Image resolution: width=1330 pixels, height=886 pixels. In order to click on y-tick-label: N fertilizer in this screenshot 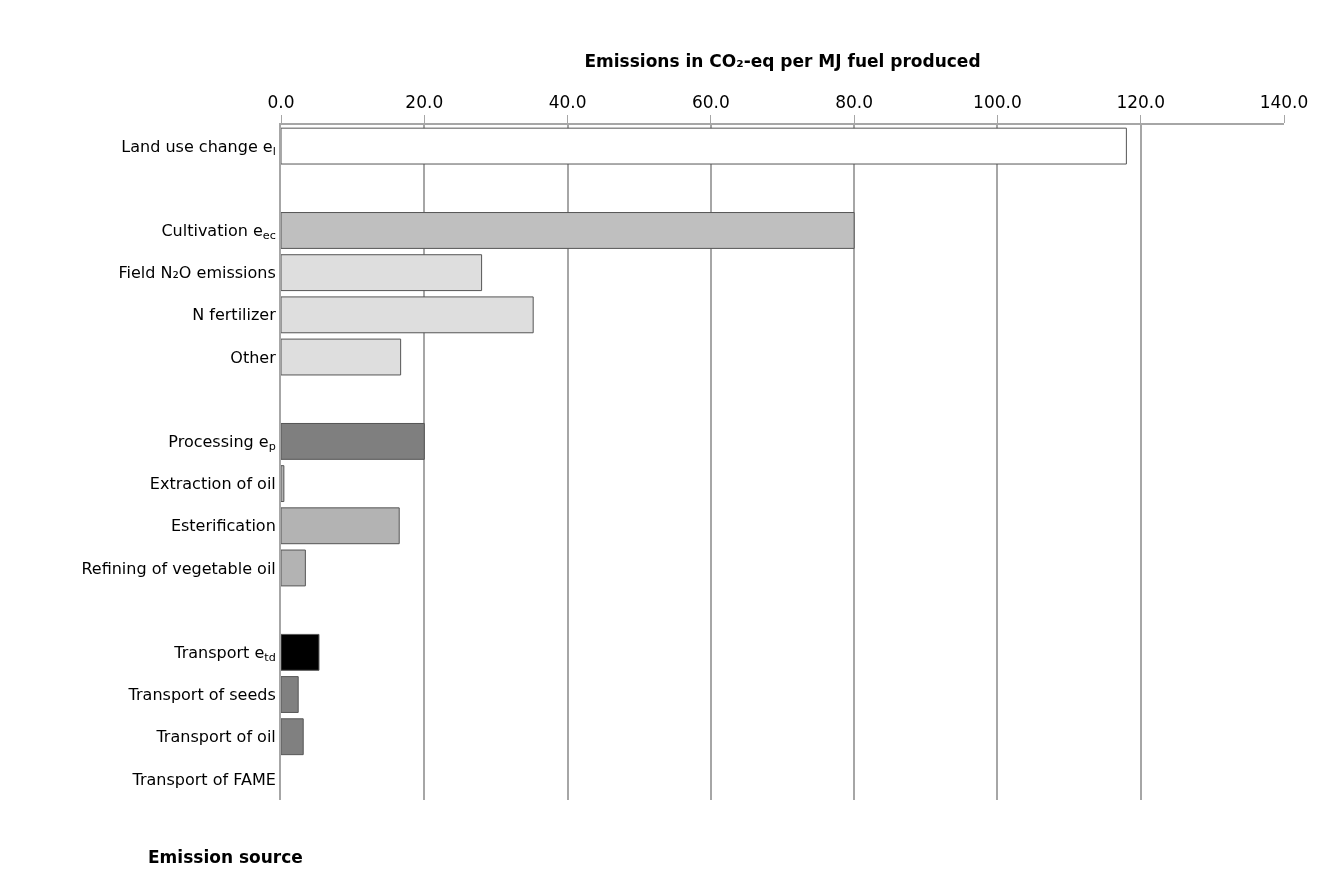, I will do `click(234, 315)`.